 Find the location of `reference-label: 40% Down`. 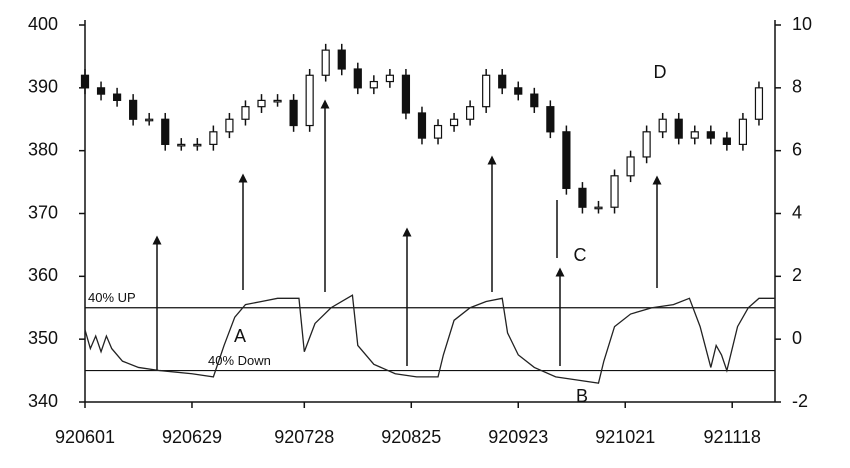

reference-label: 40% Down is located at coordinates (239, 360).